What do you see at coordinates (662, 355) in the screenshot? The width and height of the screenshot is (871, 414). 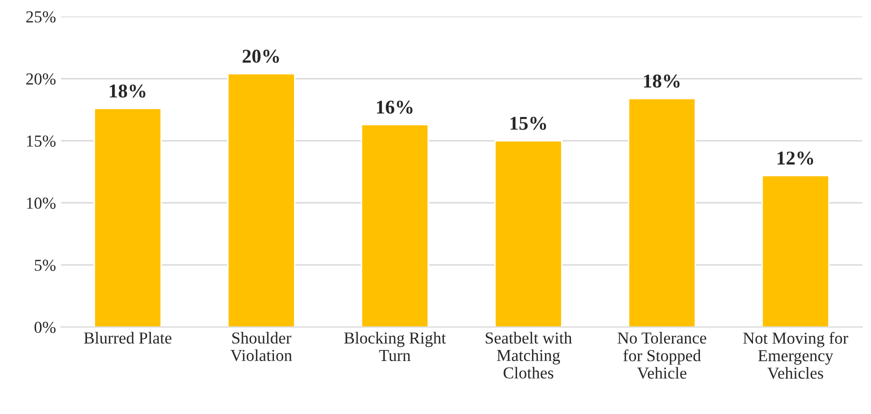 I see `x-tick-label: No Tolerance for Stopped Vehicle` at bounding box center [662, 355].